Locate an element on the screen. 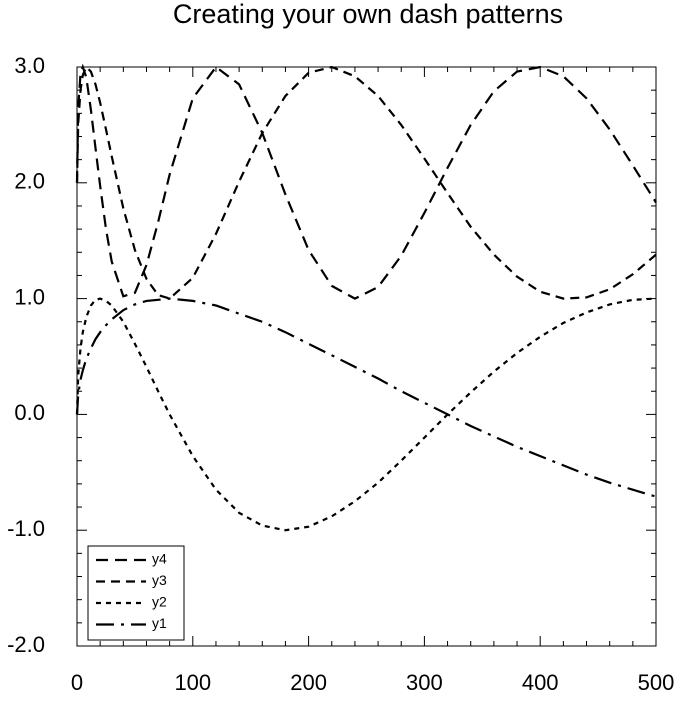 The image size is (679, 705). y-tick-label: 2.0 is located at coordinates (29, 181).